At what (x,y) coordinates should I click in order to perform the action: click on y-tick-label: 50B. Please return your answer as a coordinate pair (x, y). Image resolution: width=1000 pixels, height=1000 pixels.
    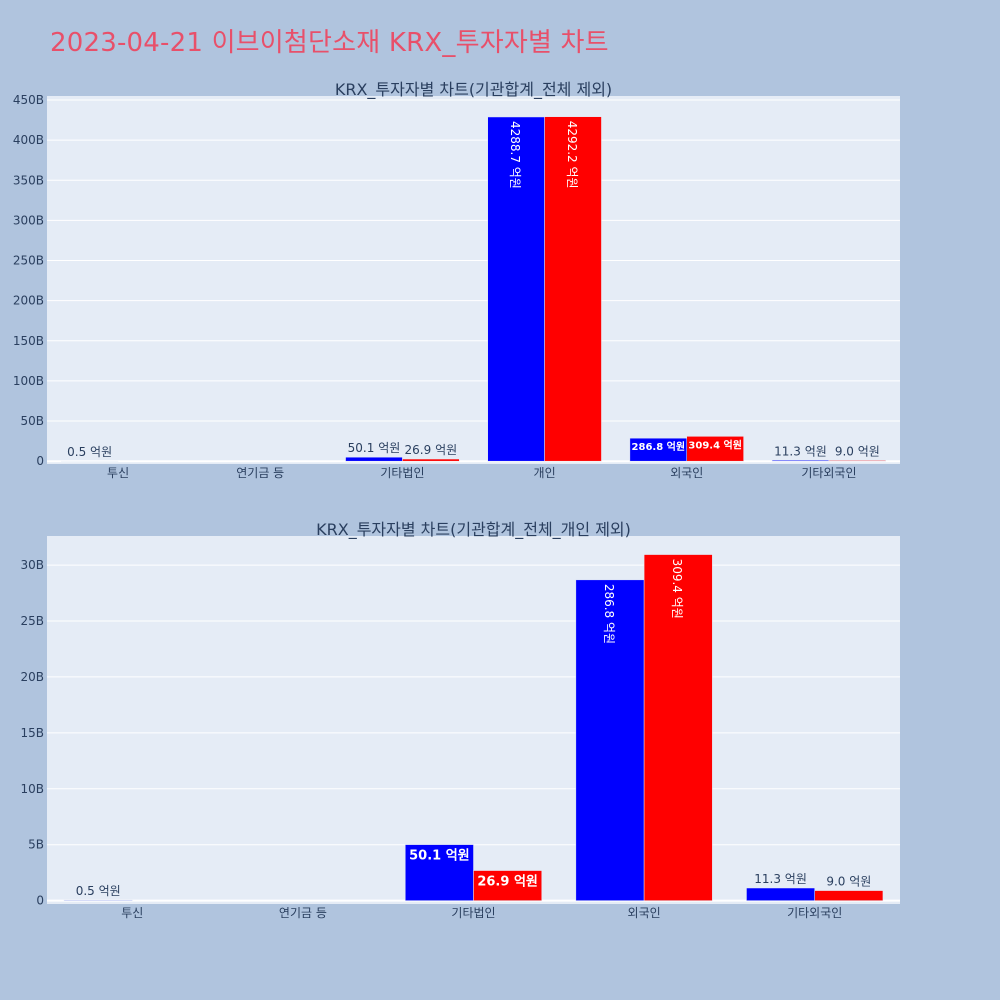
    Looking at the image, I should click on (32, 421).